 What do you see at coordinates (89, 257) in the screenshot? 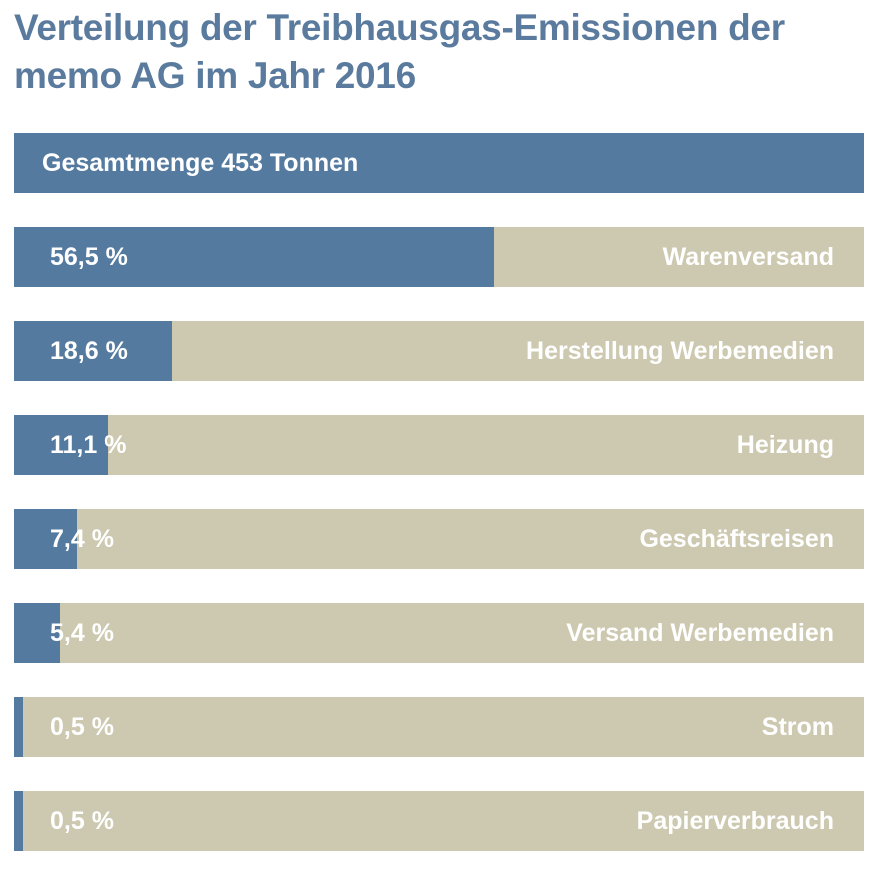
I see `bar-value-label: 56,5 %` at bounding box center [89, 257].